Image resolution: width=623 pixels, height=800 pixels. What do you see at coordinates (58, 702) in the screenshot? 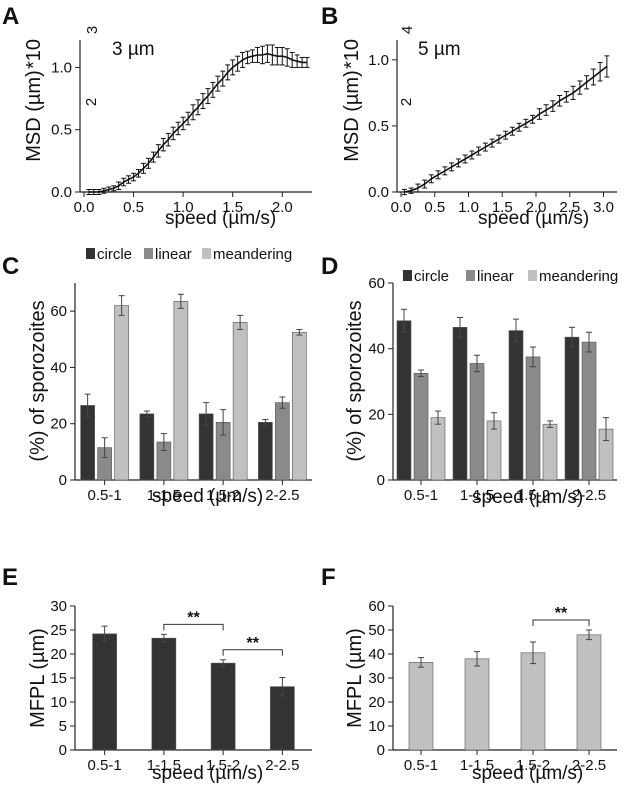
I see `y-tick-label: 10` at bounding box center [58, 702].